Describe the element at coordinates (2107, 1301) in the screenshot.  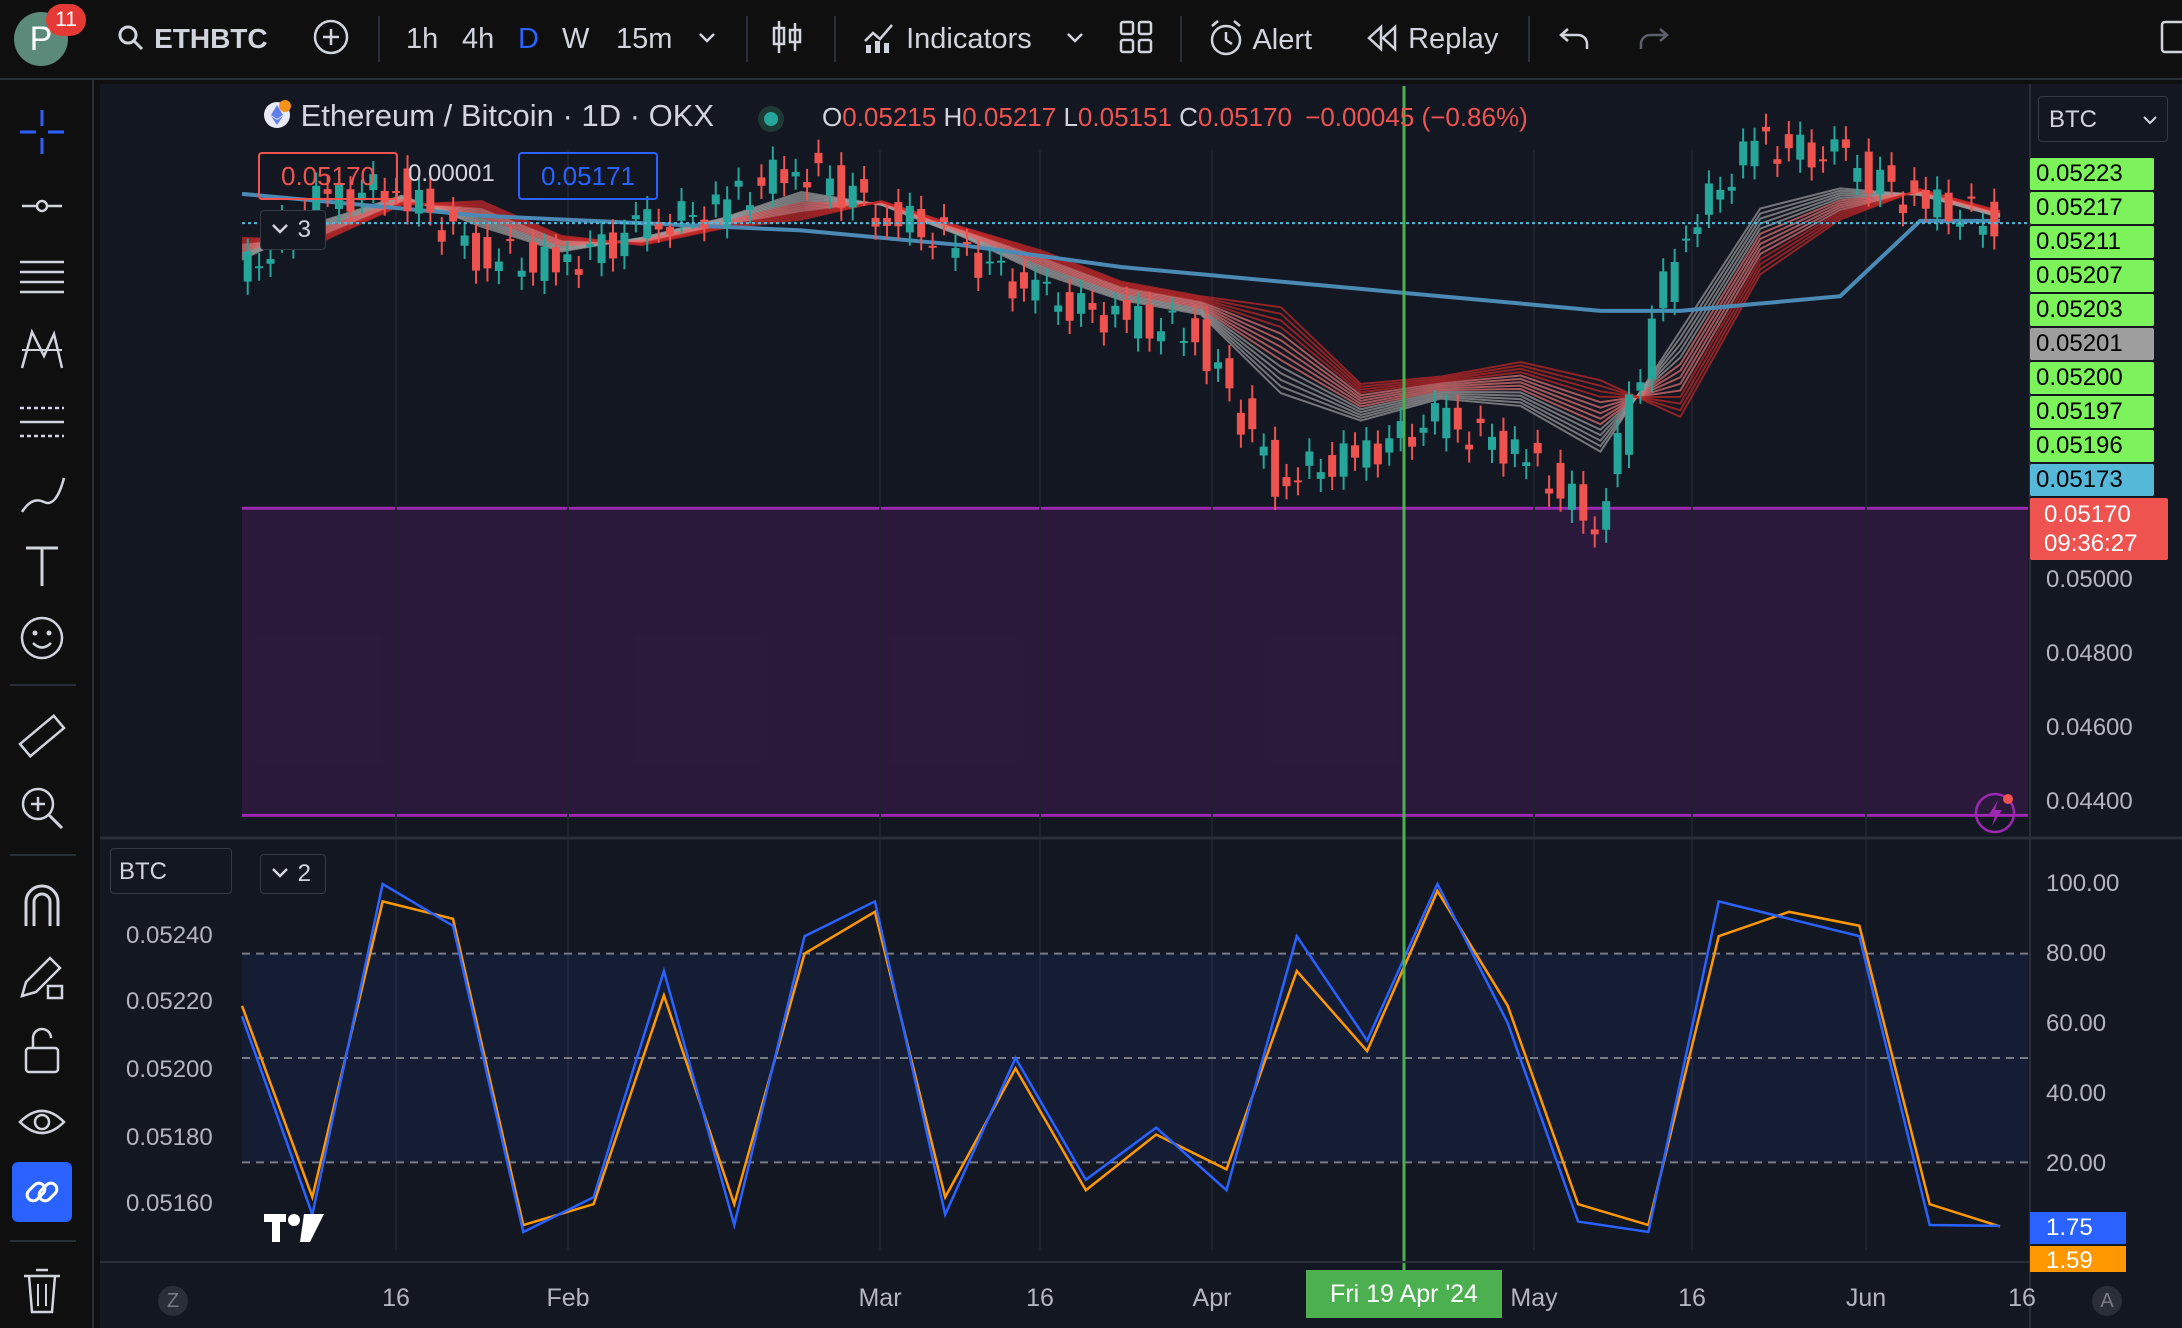
I see `auto-scale-button: A` at that location.